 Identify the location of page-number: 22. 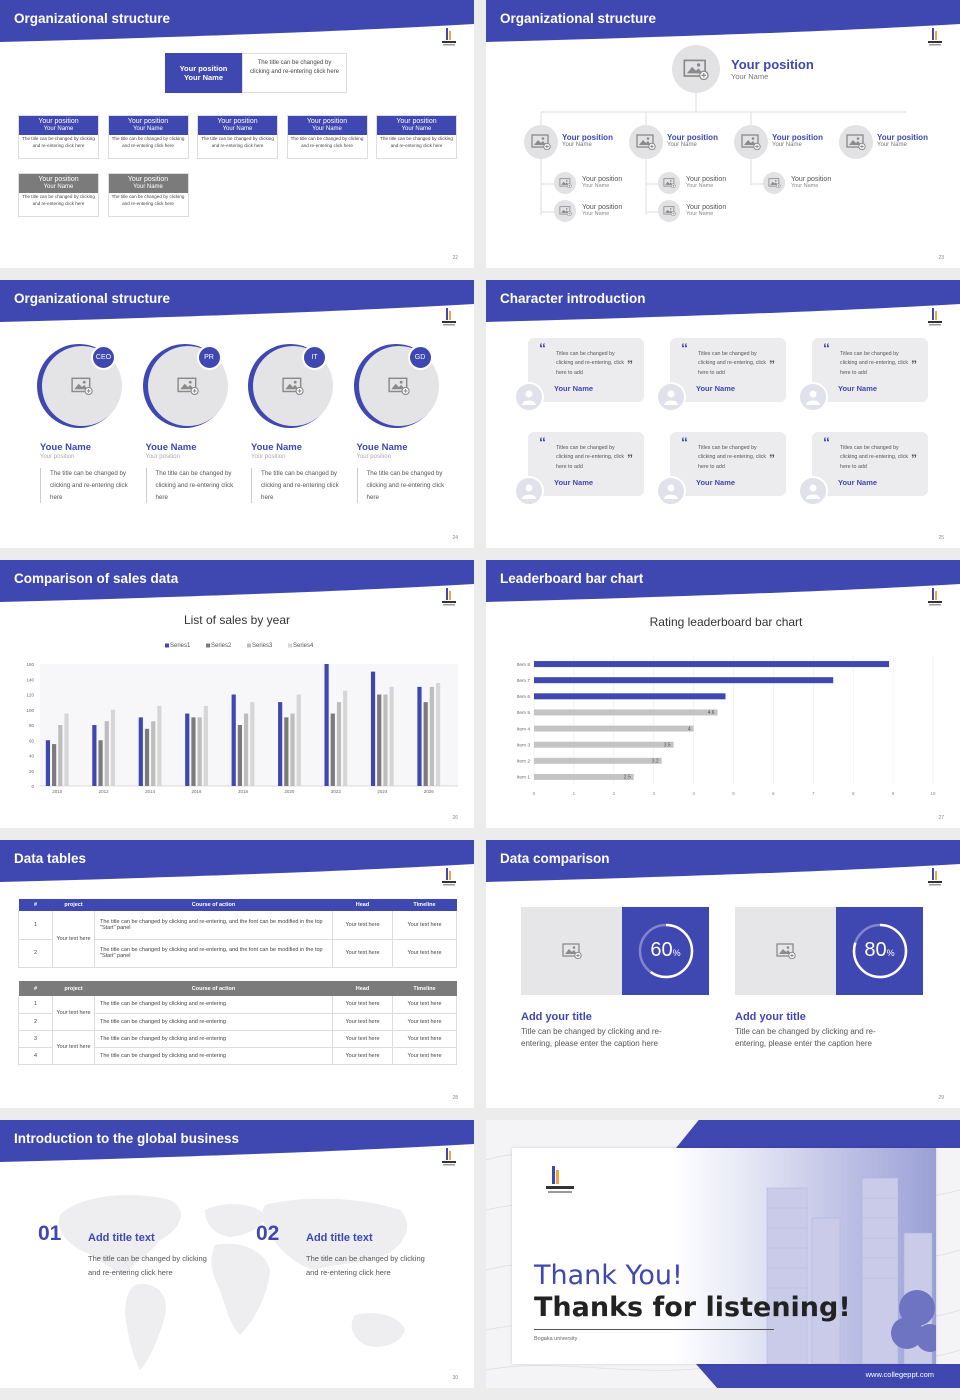
(455, 258).